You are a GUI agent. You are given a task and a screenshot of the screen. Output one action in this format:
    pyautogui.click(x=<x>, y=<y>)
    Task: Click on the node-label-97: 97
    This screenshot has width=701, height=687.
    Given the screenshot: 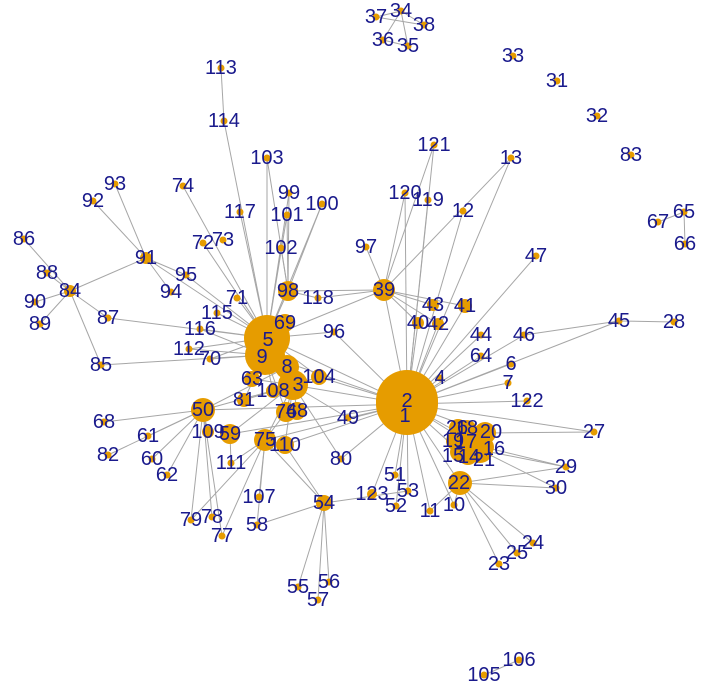 What is the action you would take?
    pyautogui.click(x=366, y=247)
    